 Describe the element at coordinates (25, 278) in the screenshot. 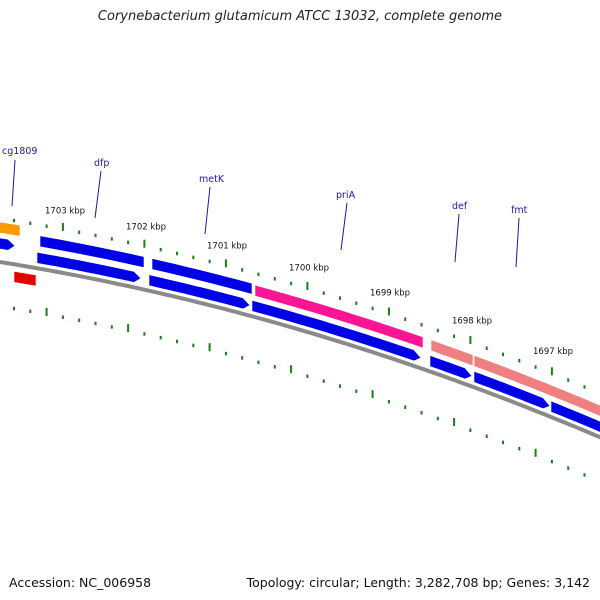

I see `cds-arrow-red` at that location.